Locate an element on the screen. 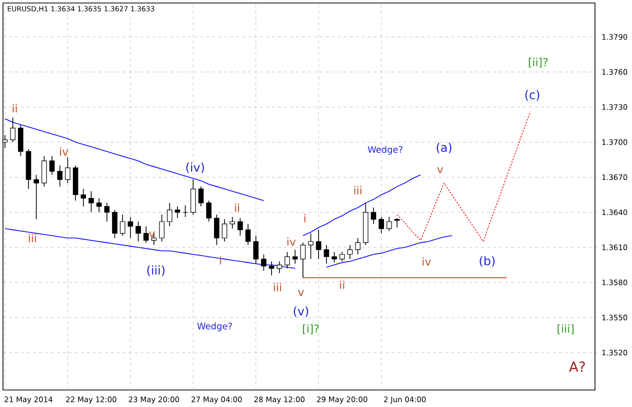 The image size is (632, 407). annotation: (iii) is located at coordinates (156, 270).